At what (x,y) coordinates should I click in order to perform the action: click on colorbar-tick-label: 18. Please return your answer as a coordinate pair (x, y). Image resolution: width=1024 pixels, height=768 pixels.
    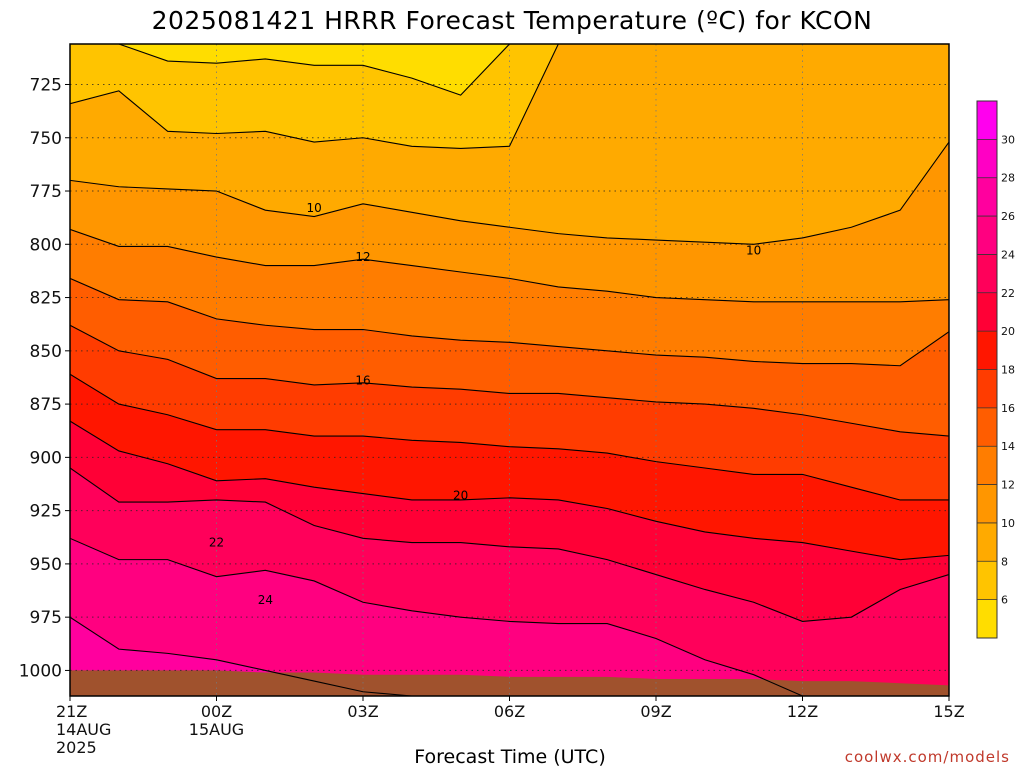
    Looking at the image, I should click on (1008, 370).